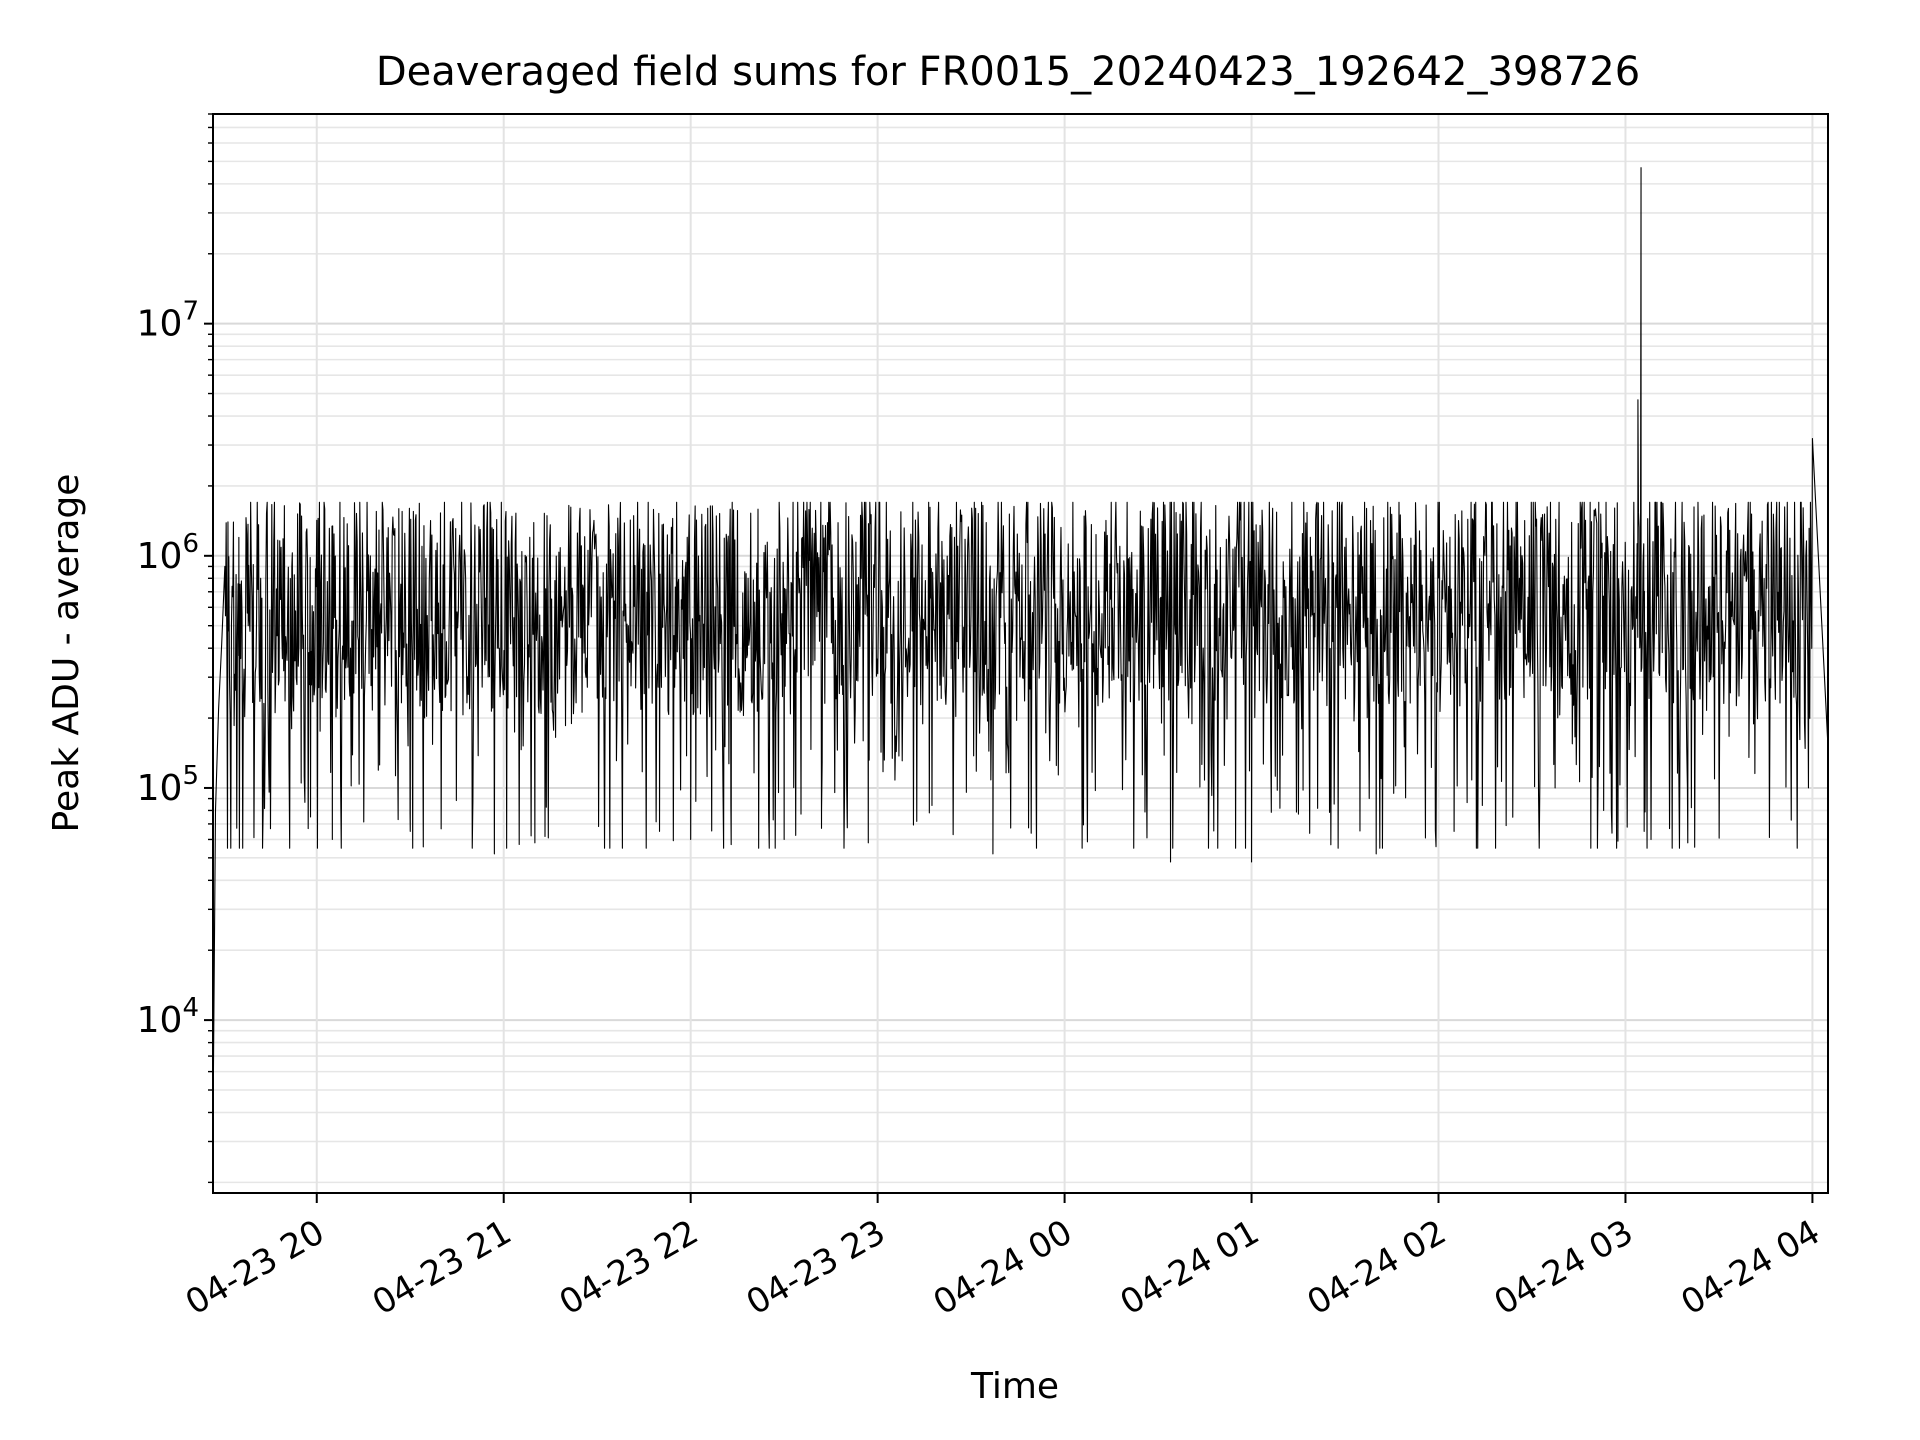 The height and width of the screenshot is (1440, 1920). Describe the element at coordinates (66, 653) in the screenshot. I see `y-axis-label: Peak ADU - average` at that location.